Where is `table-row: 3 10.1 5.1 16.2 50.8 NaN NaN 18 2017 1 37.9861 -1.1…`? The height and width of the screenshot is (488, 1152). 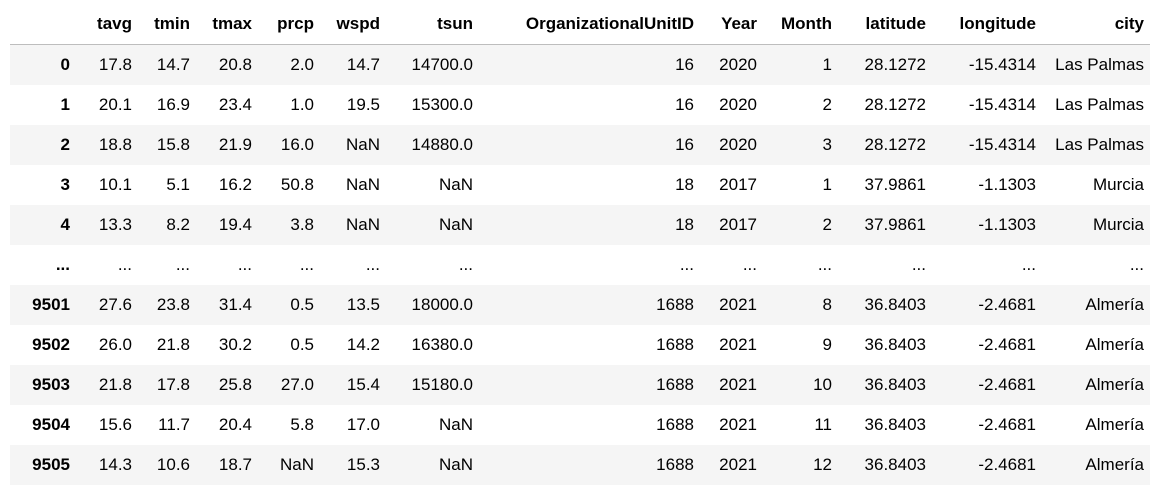
table-row: 3 10.1 5.1 16.2 50.8 NaN NaN 18 2017 1 37.9861 -1.1… is located at coordinates (580, 185).